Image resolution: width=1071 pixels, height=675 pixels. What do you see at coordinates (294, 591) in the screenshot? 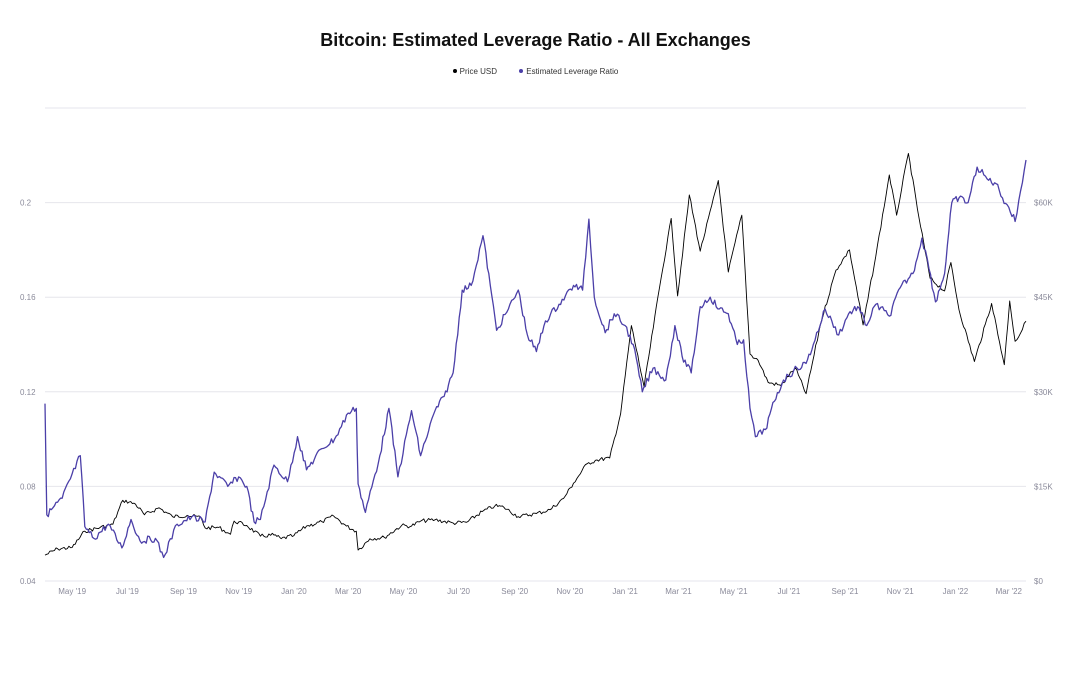
I see `x-tick-label-4: Jan '20` at bounding box center [294, 591].